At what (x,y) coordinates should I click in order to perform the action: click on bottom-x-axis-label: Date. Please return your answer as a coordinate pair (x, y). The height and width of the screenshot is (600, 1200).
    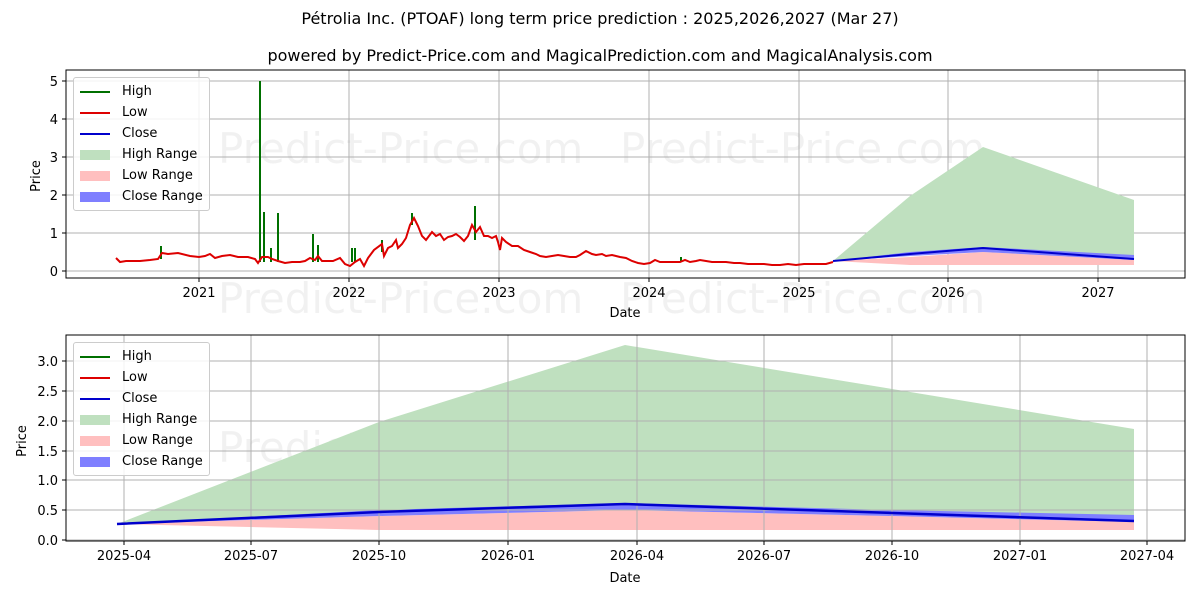
    Looking at the image, I should click on (624, 578).